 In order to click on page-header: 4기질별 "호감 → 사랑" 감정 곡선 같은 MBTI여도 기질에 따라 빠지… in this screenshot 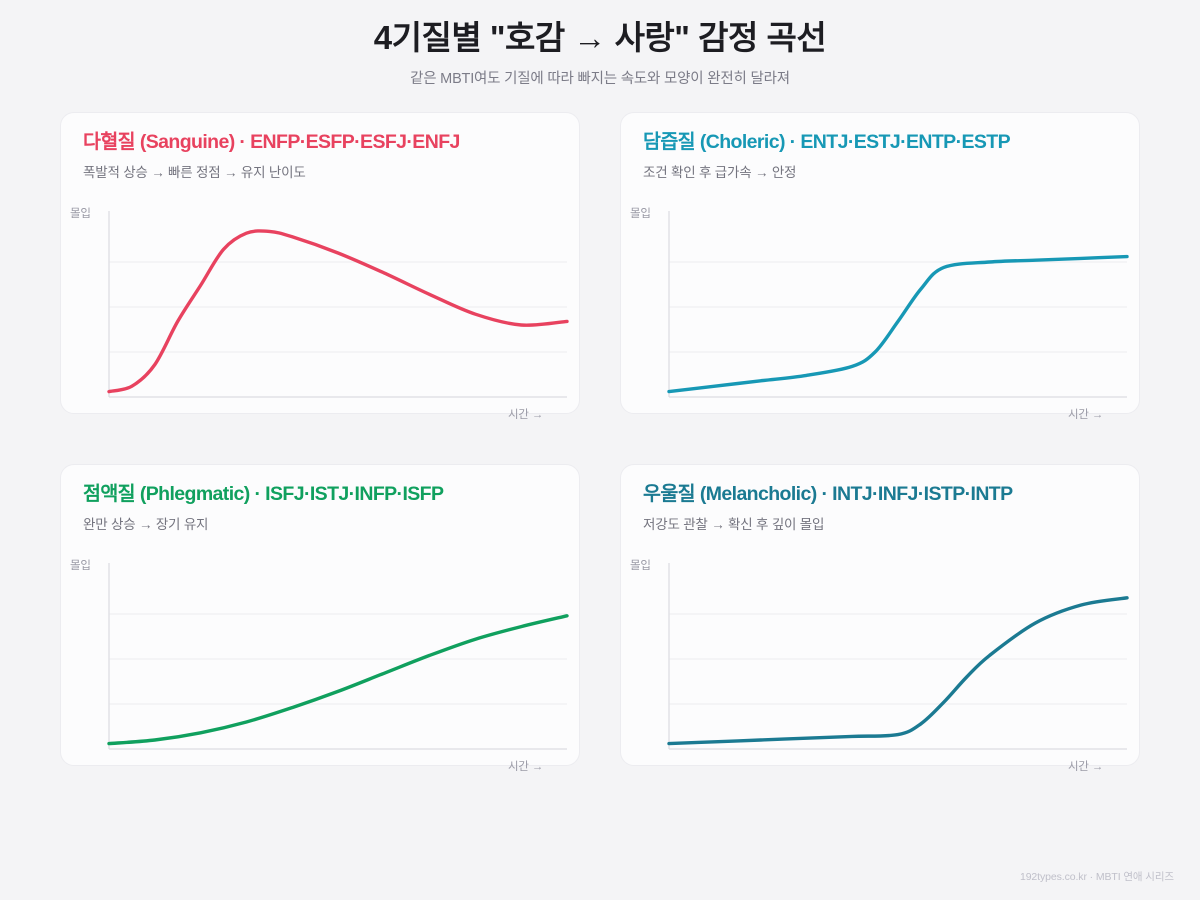, I will do `click(600, 44)`.